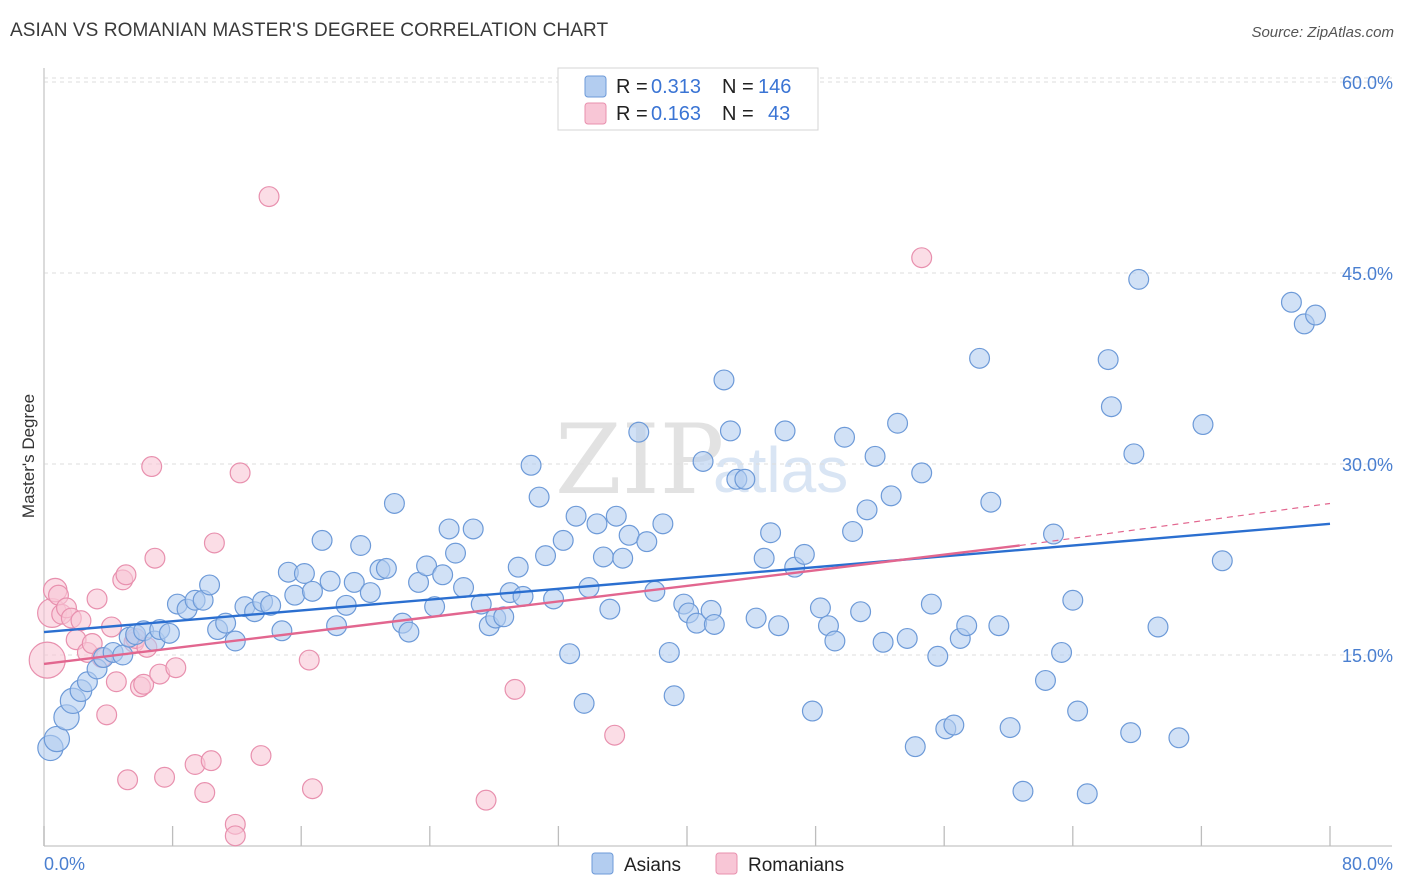 Image resolution: width=1406 pixels, height=892 pixels. Describe the element at coordinates (595, 113) in the screenshot. I see `legend-swatch-romanians` at that location.